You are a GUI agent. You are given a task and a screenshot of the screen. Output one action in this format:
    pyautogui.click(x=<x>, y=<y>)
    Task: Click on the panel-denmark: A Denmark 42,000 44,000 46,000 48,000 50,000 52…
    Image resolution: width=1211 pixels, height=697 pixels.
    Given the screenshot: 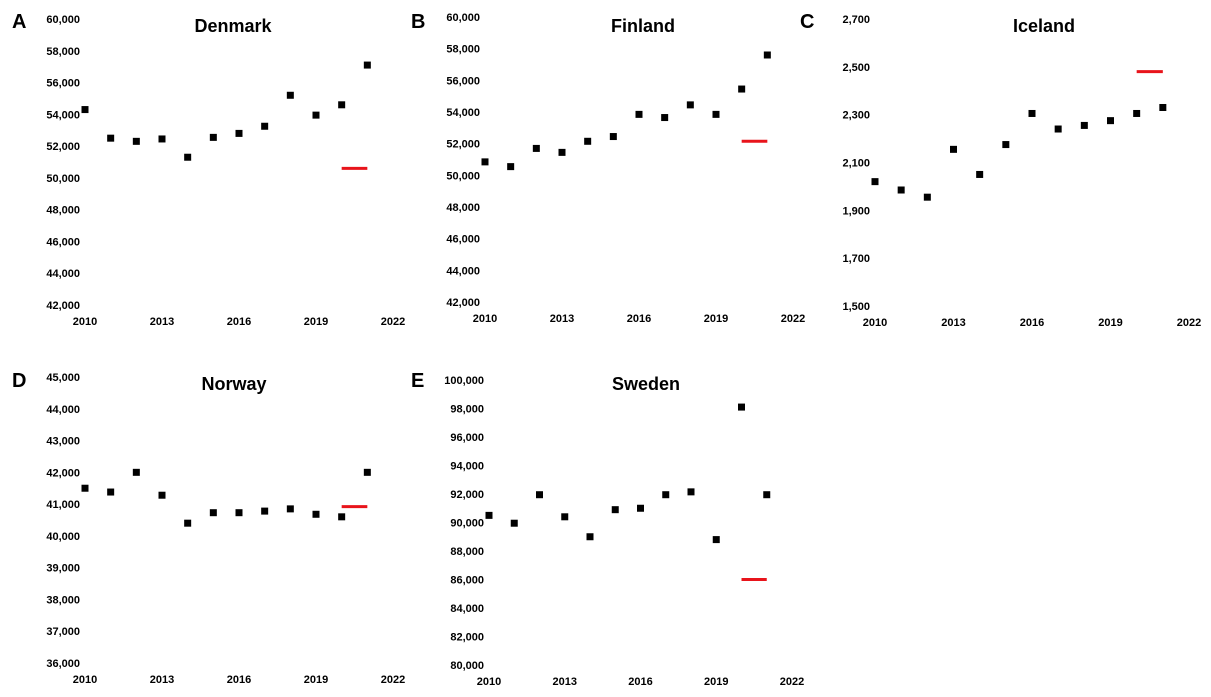 What is the action you would take?
    pyautogui.click(x=208, y=169)
    